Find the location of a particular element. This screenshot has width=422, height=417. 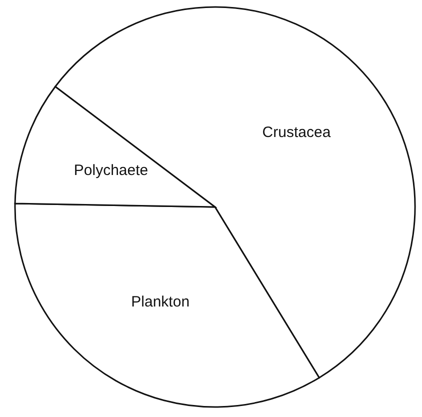

slice-label: Crustacea is located at coordinates (297, 133).